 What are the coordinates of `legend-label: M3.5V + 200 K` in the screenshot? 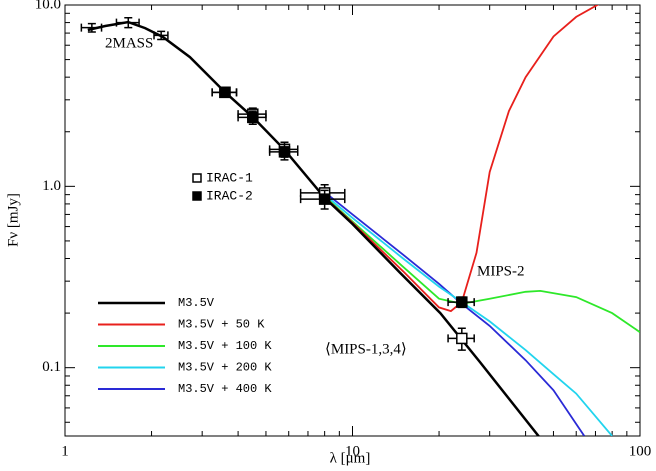 It's located at (225, 368).